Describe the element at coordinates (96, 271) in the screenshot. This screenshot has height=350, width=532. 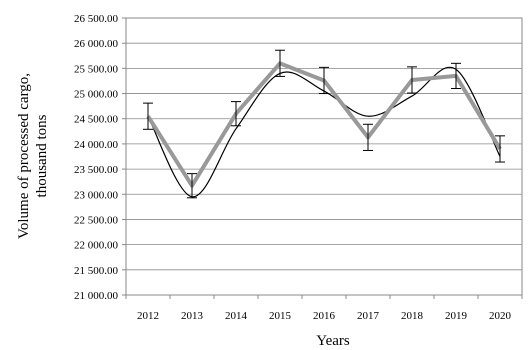
I see `y-tick-label: 21 500.00` at that location.